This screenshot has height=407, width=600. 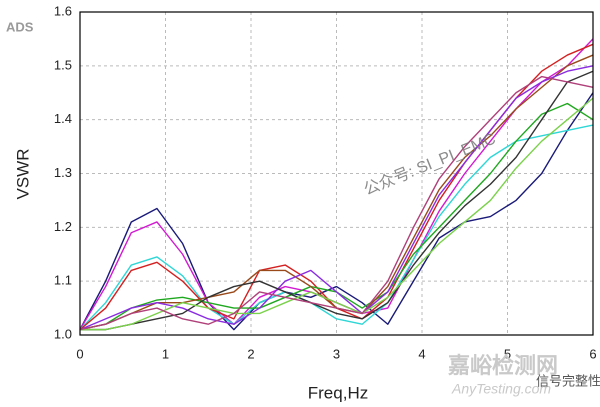 I want to click on y-tick-label: 1.2, so click(x=63, y=226).